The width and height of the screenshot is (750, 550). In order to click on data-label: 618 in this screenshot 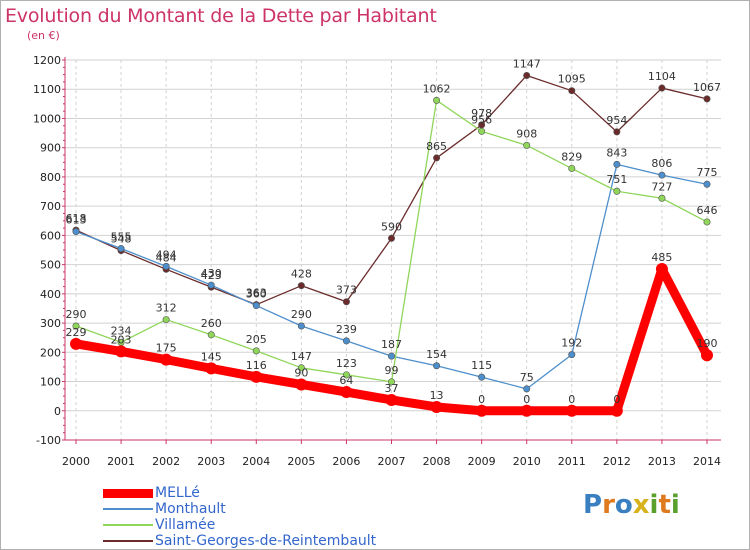, I will do `click(76, 218)`.